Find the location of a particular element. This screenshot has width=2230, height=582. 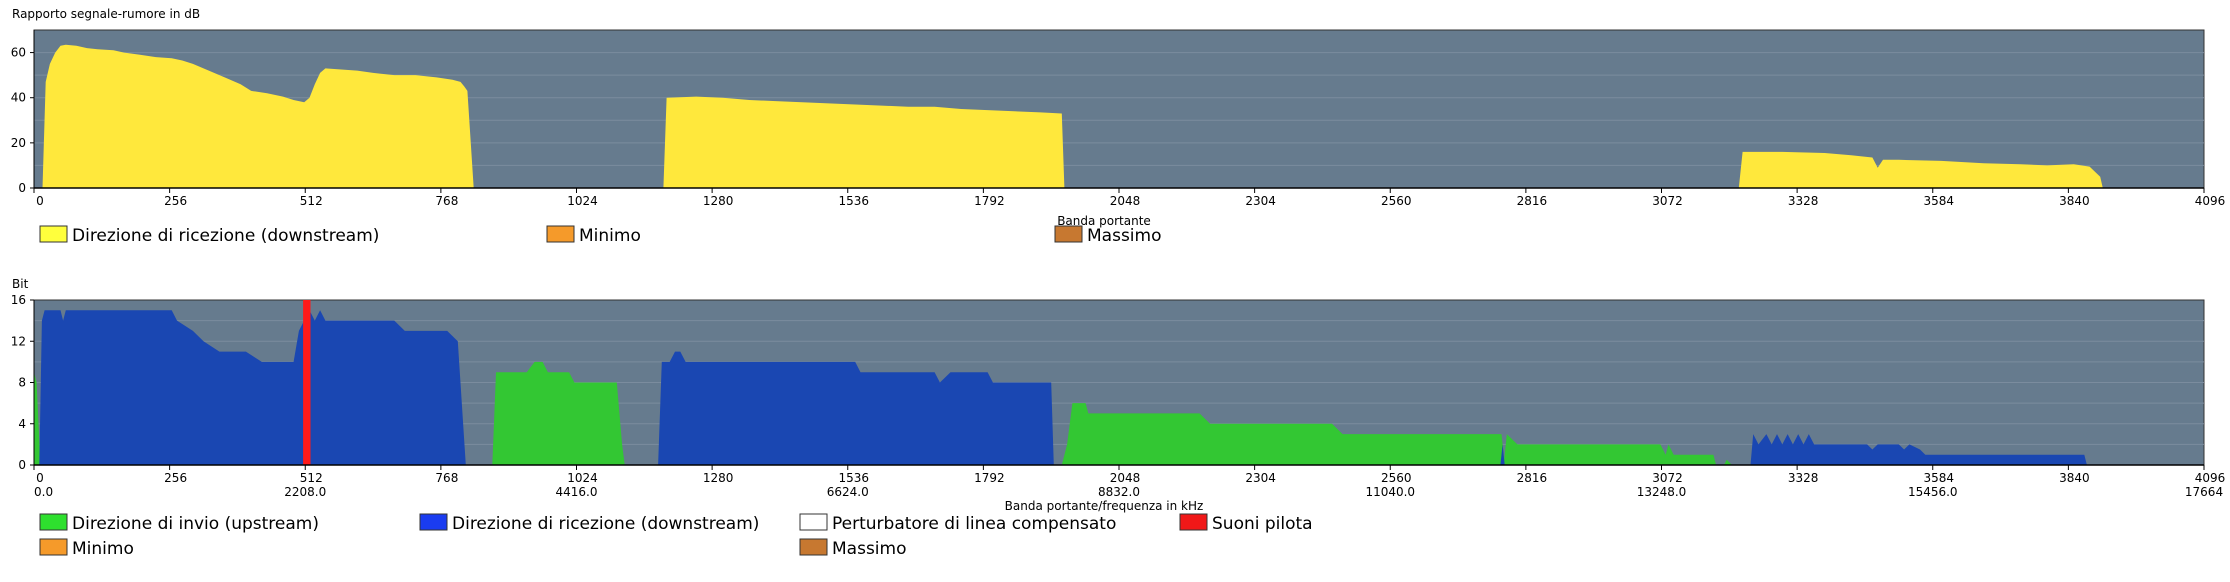

x-freq-tick-label: 17664 is located at coordinates (2204, 492).